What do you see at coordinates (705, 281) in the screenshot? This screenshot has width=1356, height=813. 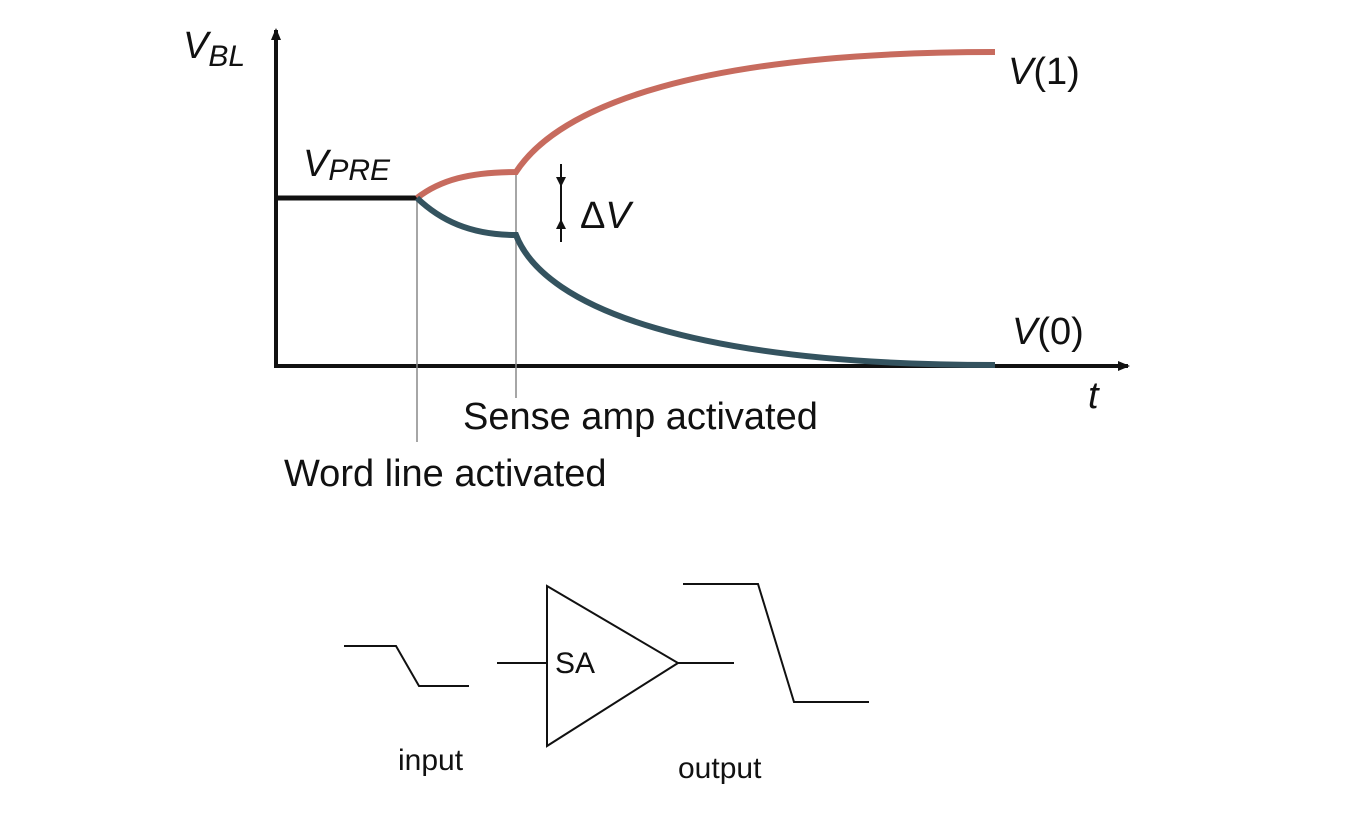 I see `bitline-low-curve` at bounding box center [705, 281].